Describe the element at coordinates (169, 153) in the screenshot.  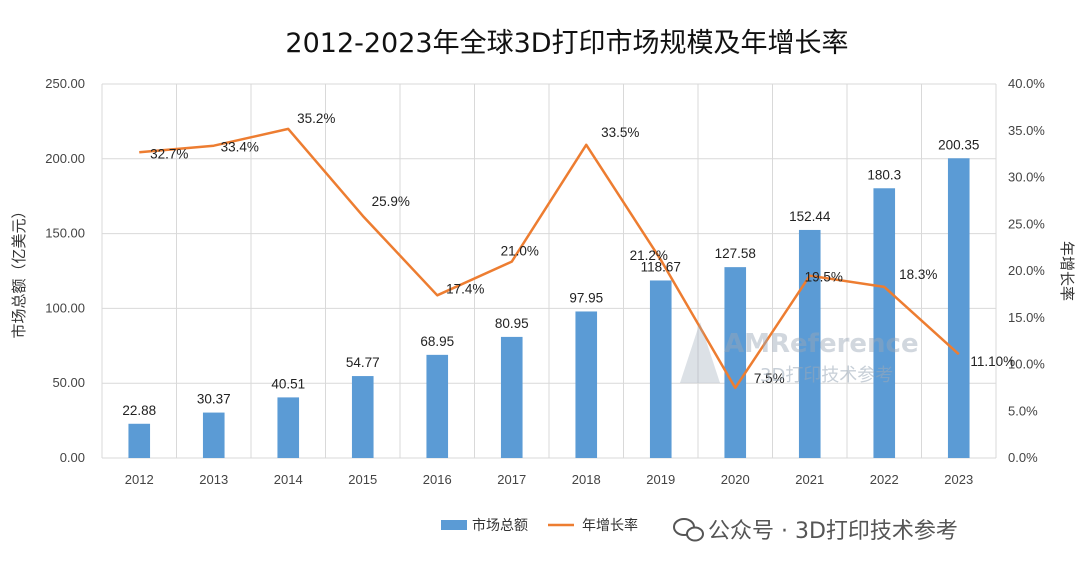
I see `line-label-2012: 32.7%` at that location.